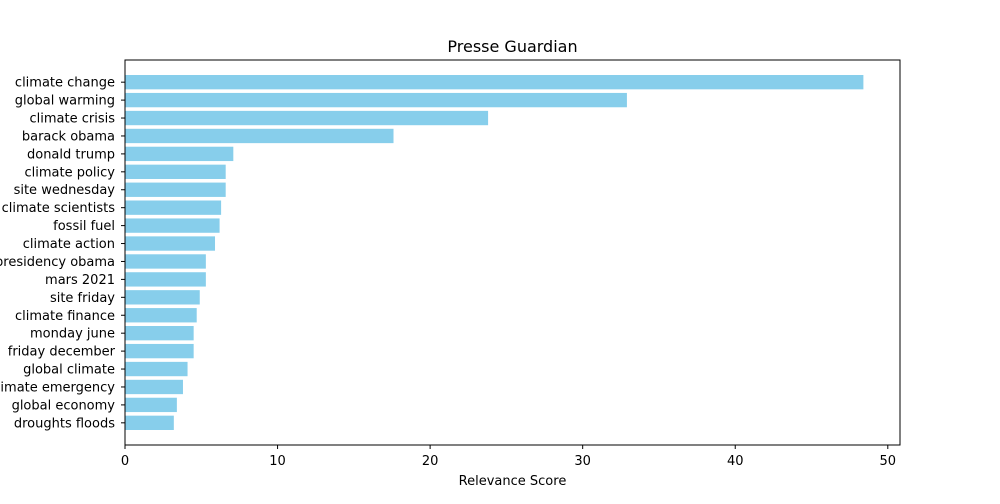 This screenshot has height=504, width=1000. What do you see at coordinates (65, 190) in the screenshot?
I see `y-tick-label: site wednesday` at bounding box center [65, 190].